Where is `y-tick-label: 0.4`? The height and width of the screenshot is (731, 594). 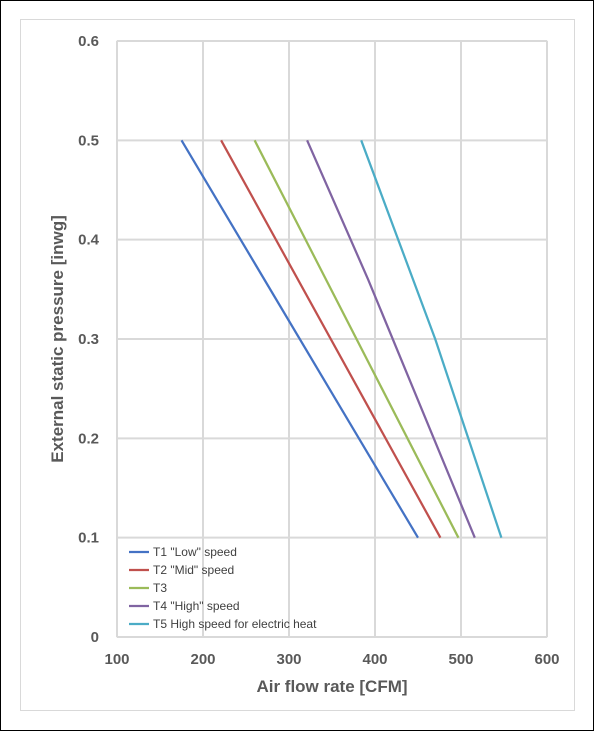 y-tick-label: 0.4 is located at coordinates (89, 240).